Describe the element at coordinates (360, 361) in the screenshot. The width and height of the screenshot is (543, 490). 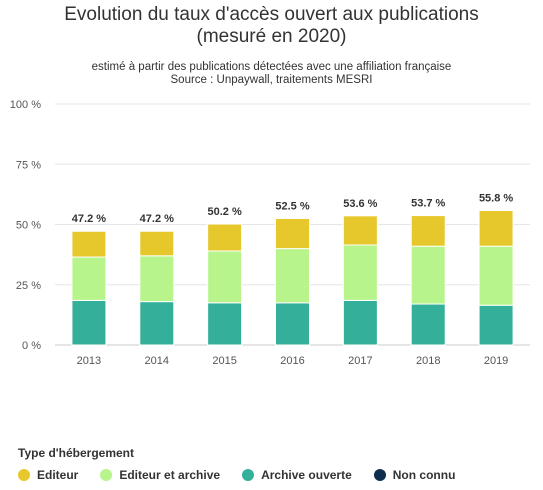
I see `x-tick-label: 2017` at that location.